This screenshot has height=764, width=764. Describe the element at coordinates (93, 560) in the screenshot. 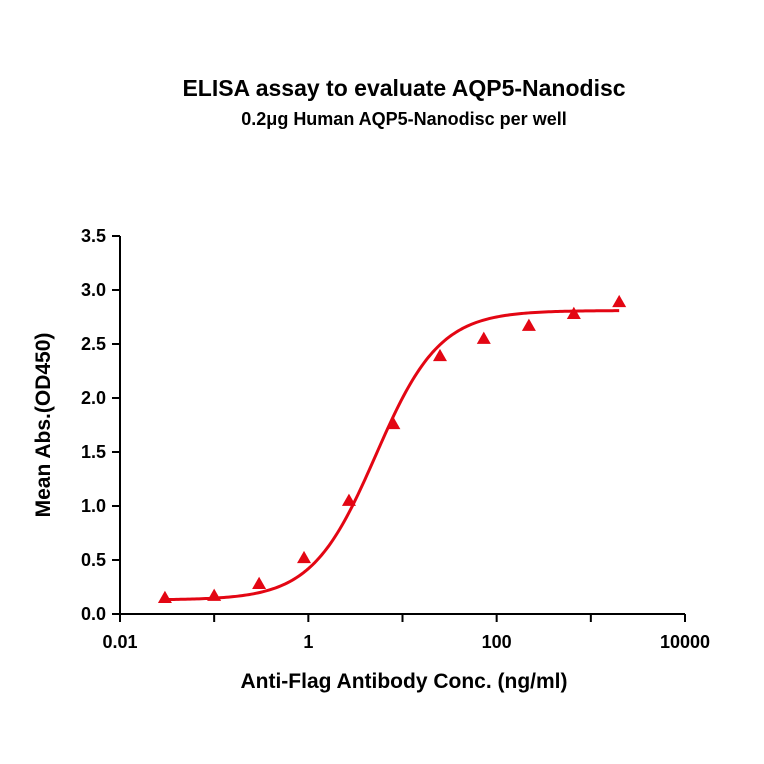

I see `y-tick-label: 0.5` at that location.